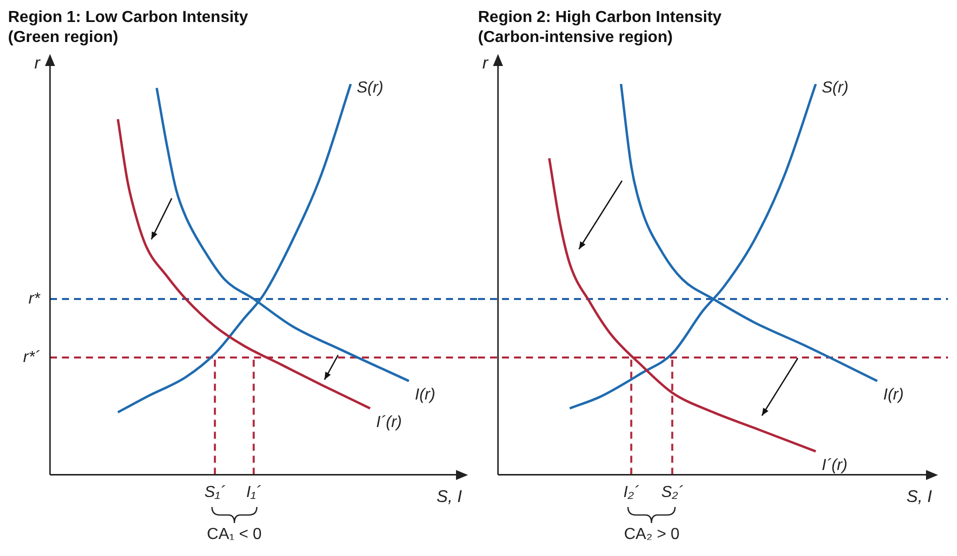 This screenshot has height=556, width=957. I want to click on ref-line-label: r*´, so click(32, 357).